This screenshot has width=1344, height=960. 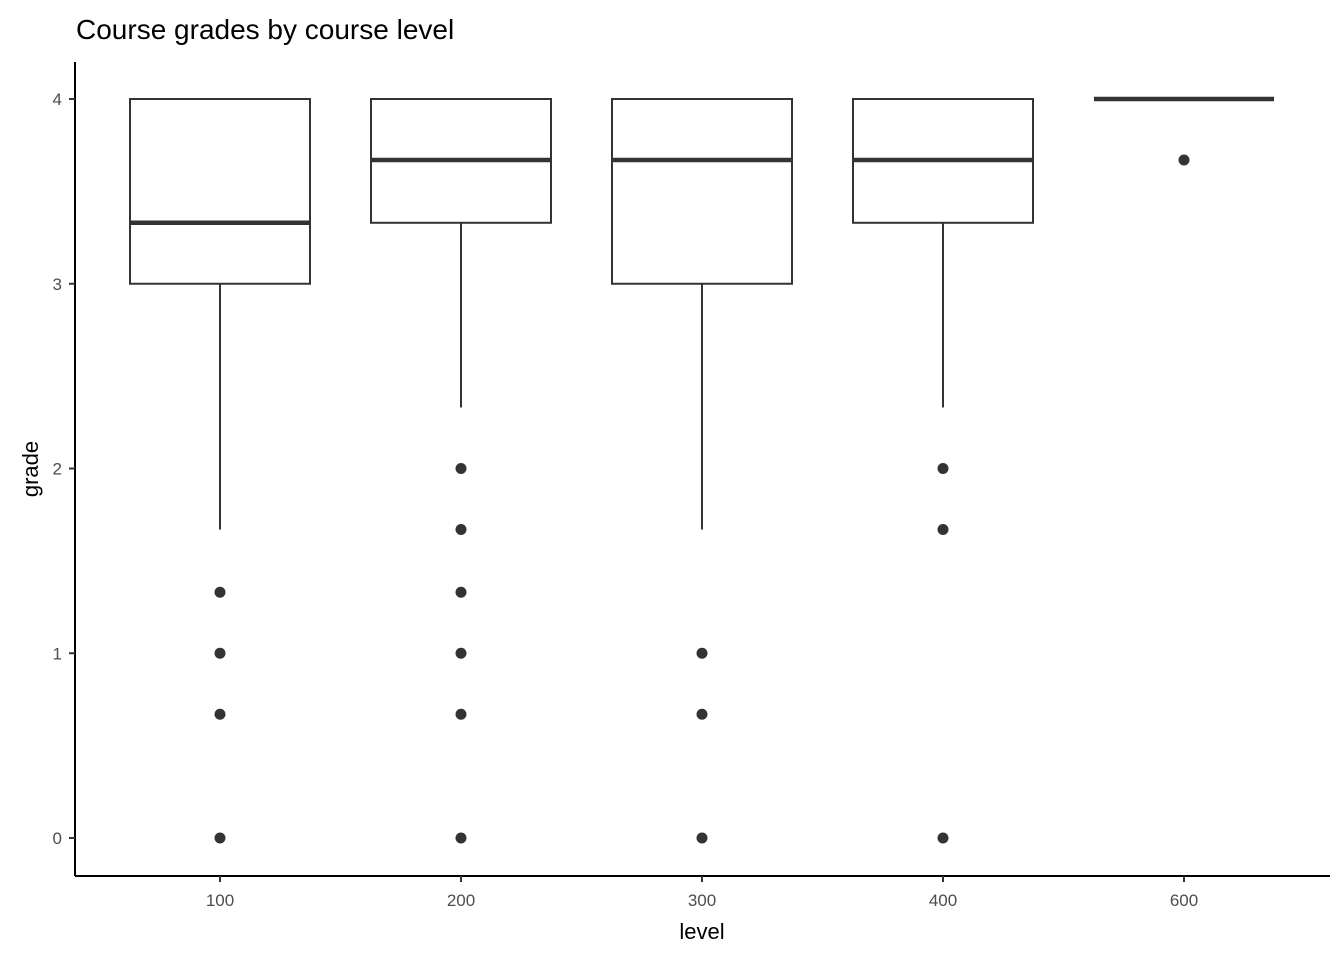 I want to click on x-tick-label: 300, so click(x=702, y=900).